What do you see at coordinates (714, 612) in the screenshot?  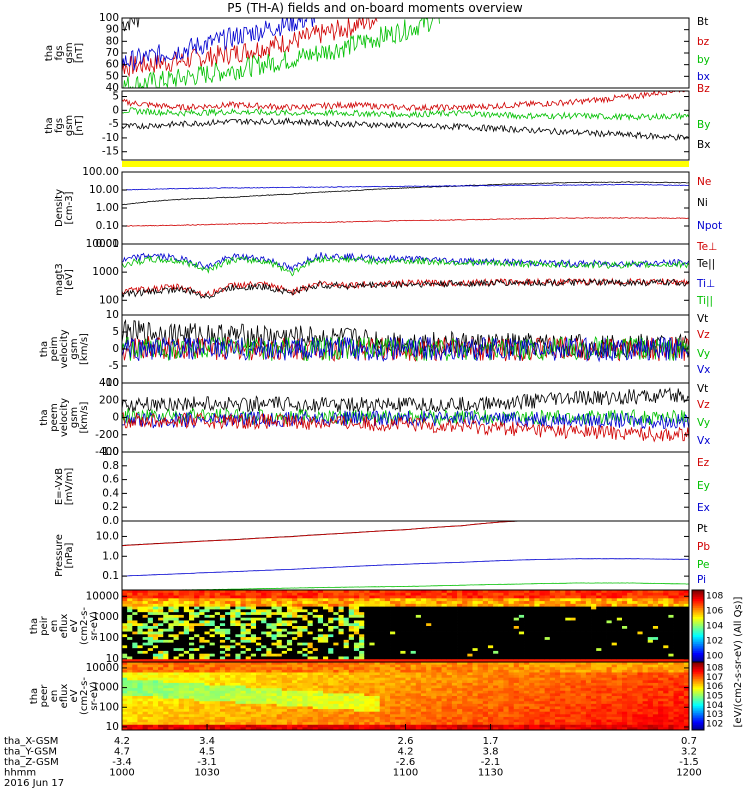 I see `colorbar-tick-label: 106` at bounding box center [714, 612].